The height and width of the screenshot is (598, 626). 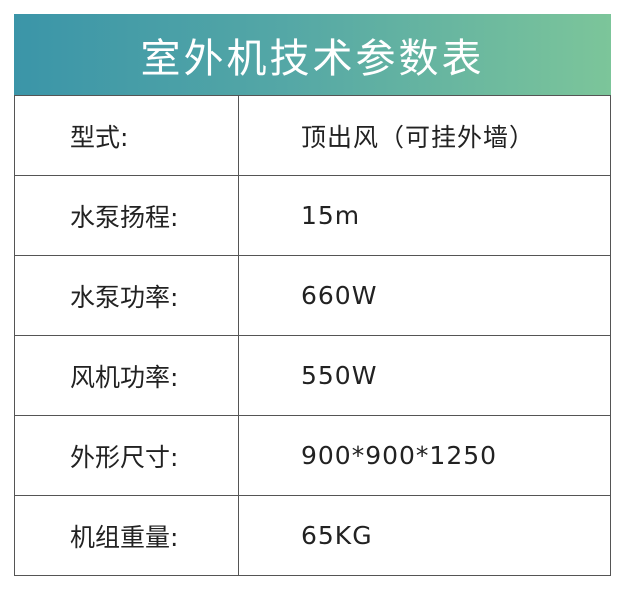 I want to click on table-row: 型式: 顶出风（可挂外墙）, so click(x=312, y=135).